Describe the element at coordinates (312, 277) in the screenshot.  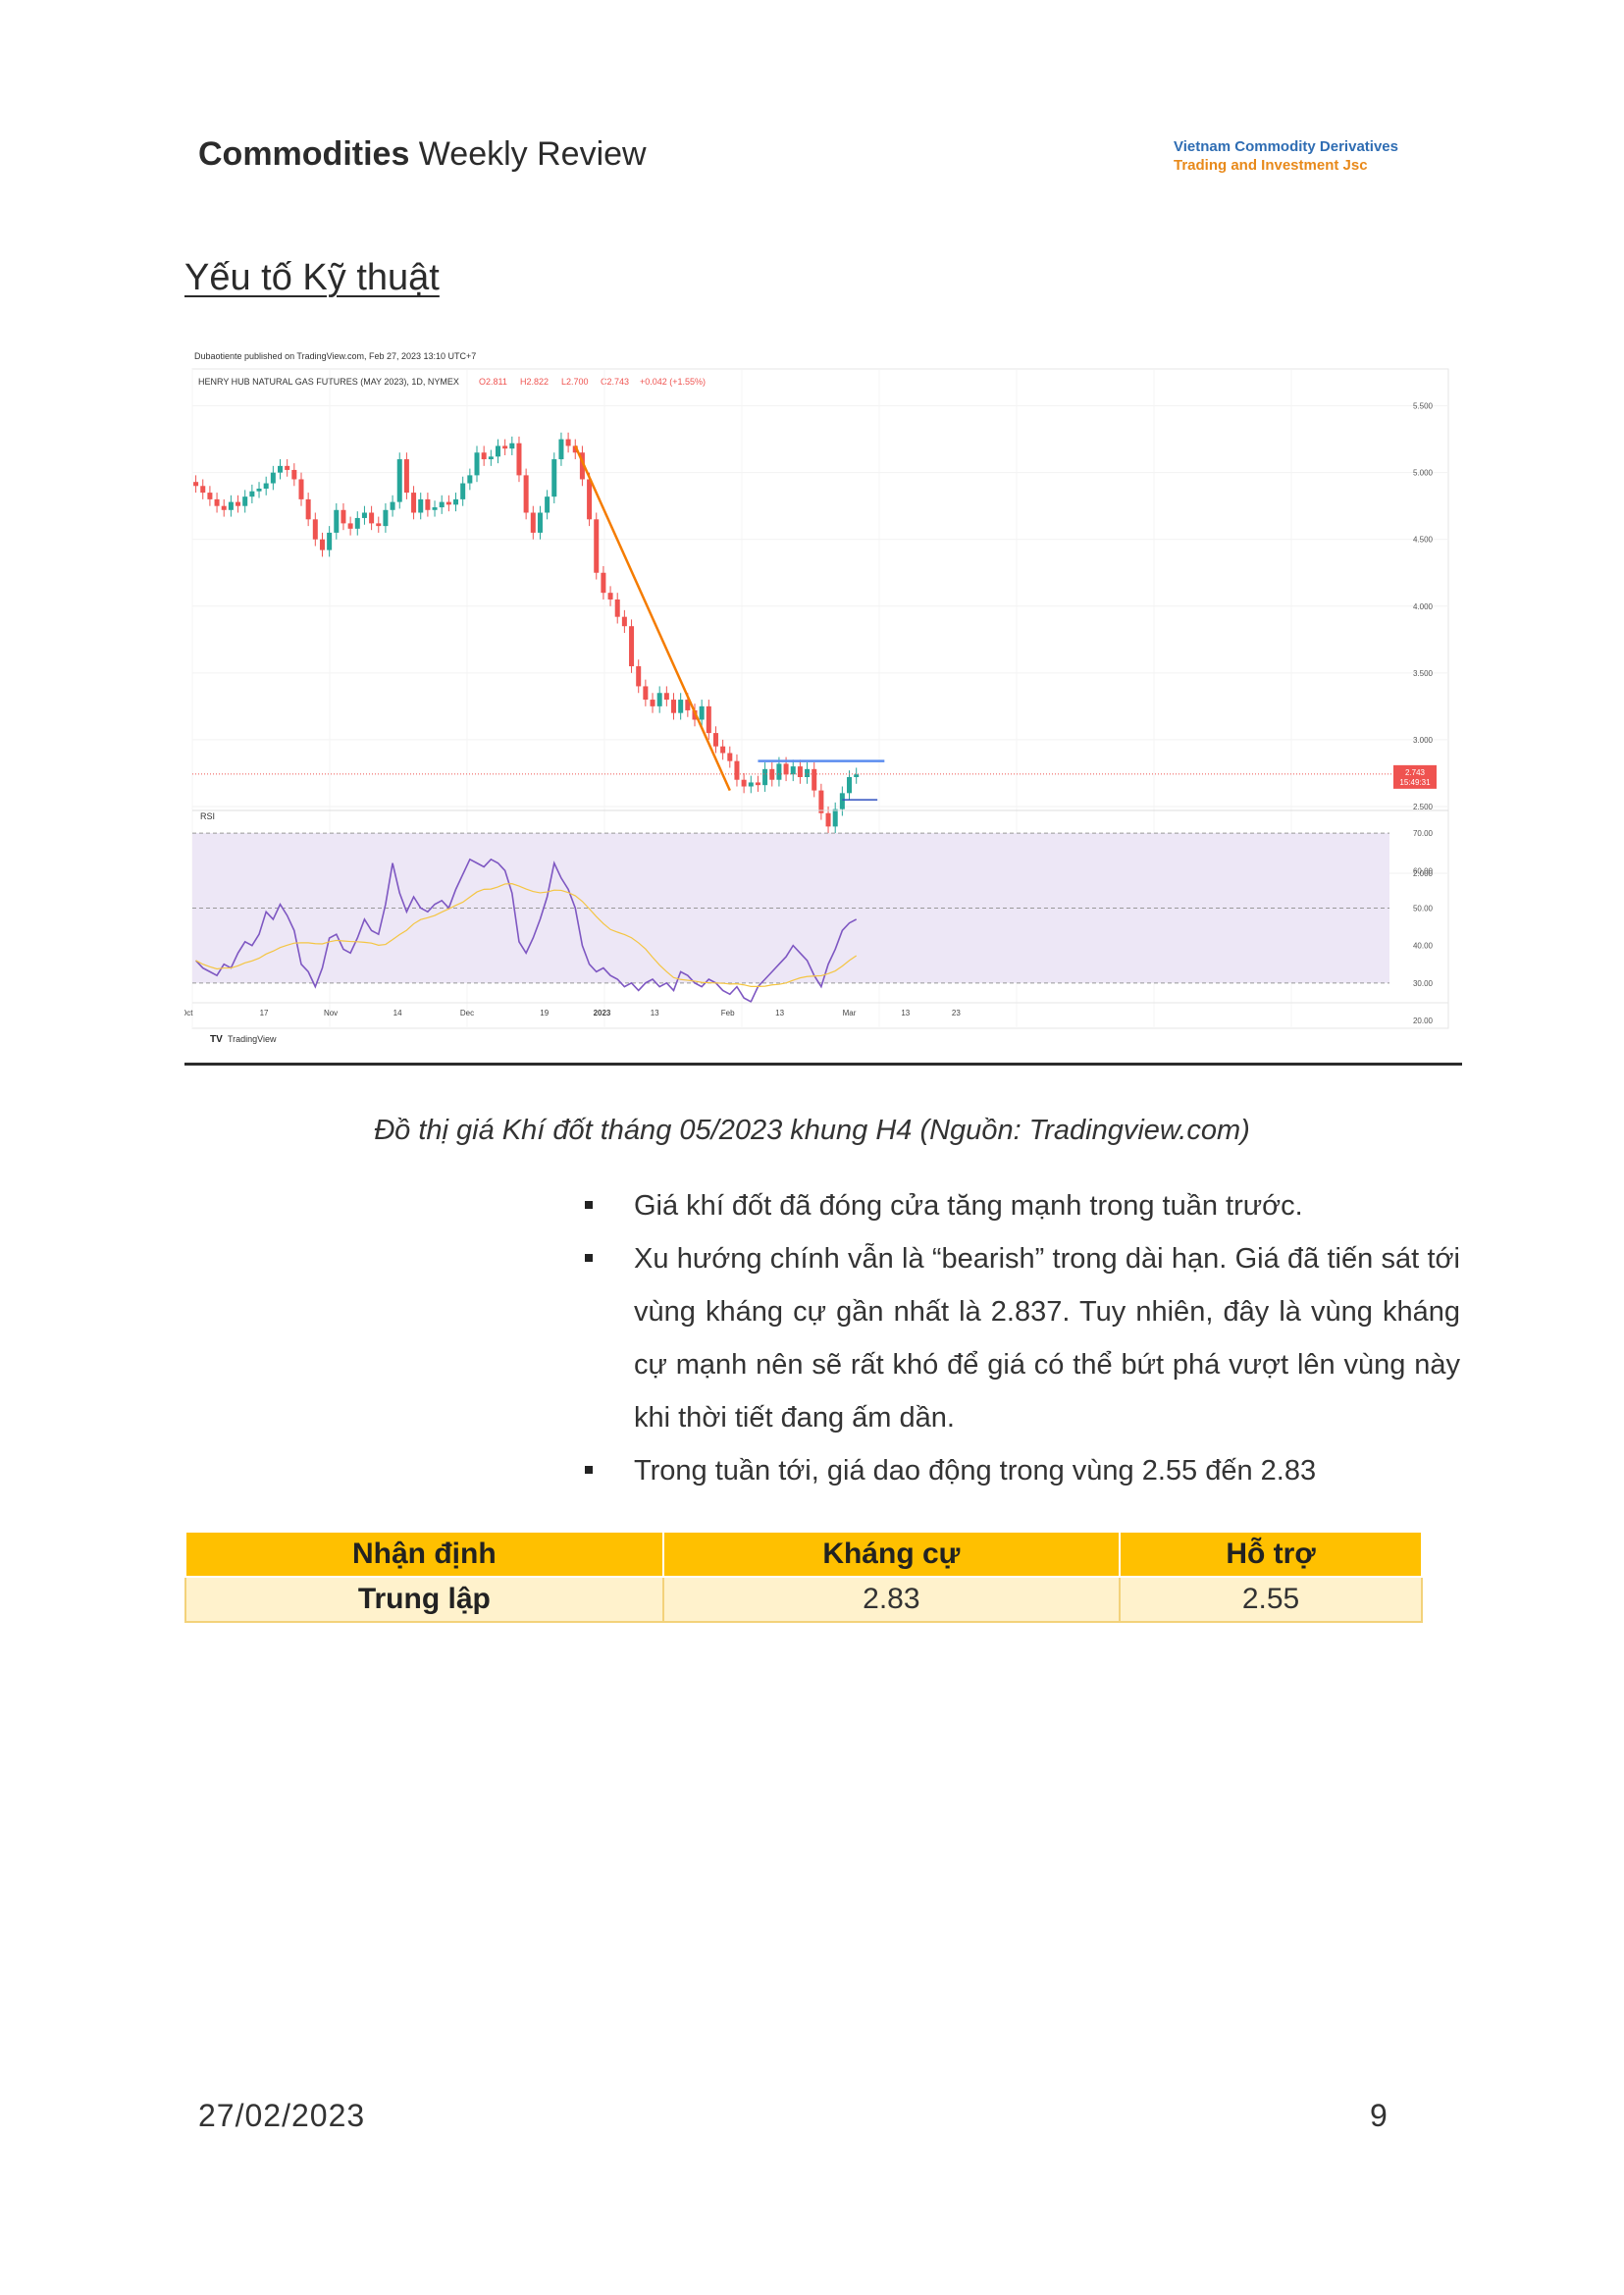
I see `section-title: Yếu tố Kỹ thuật` at that location.